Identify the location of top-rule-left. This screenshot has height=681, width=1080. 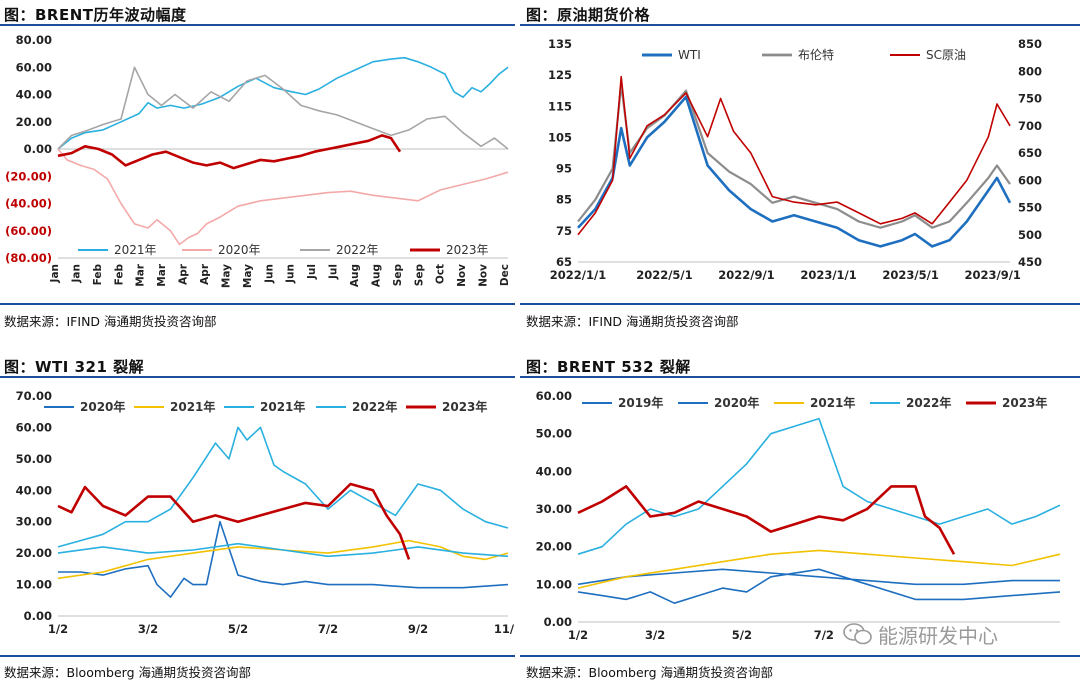
(257, 25).